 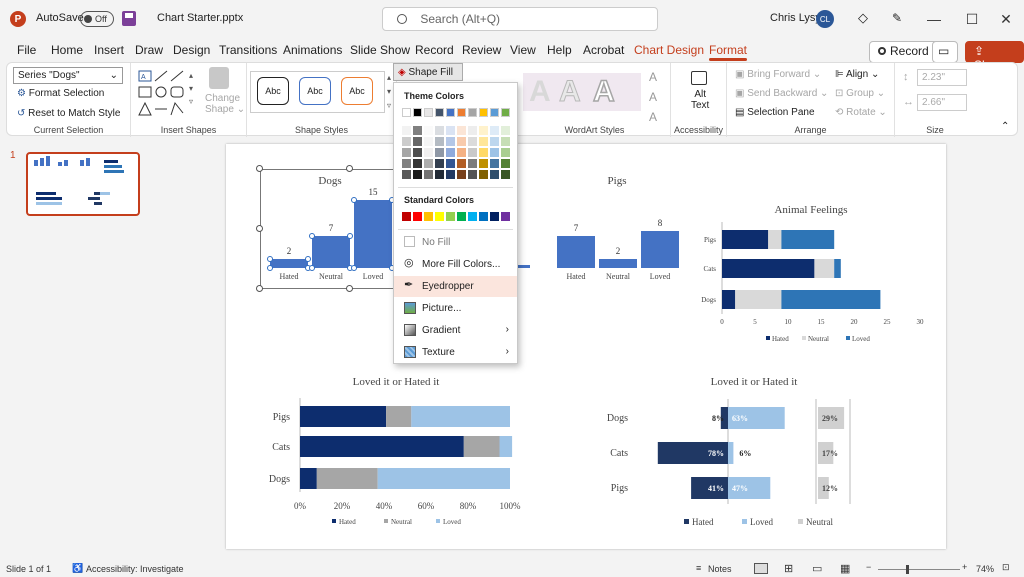 I want to click on width-field: 2.66", so click(x=942, y=102).